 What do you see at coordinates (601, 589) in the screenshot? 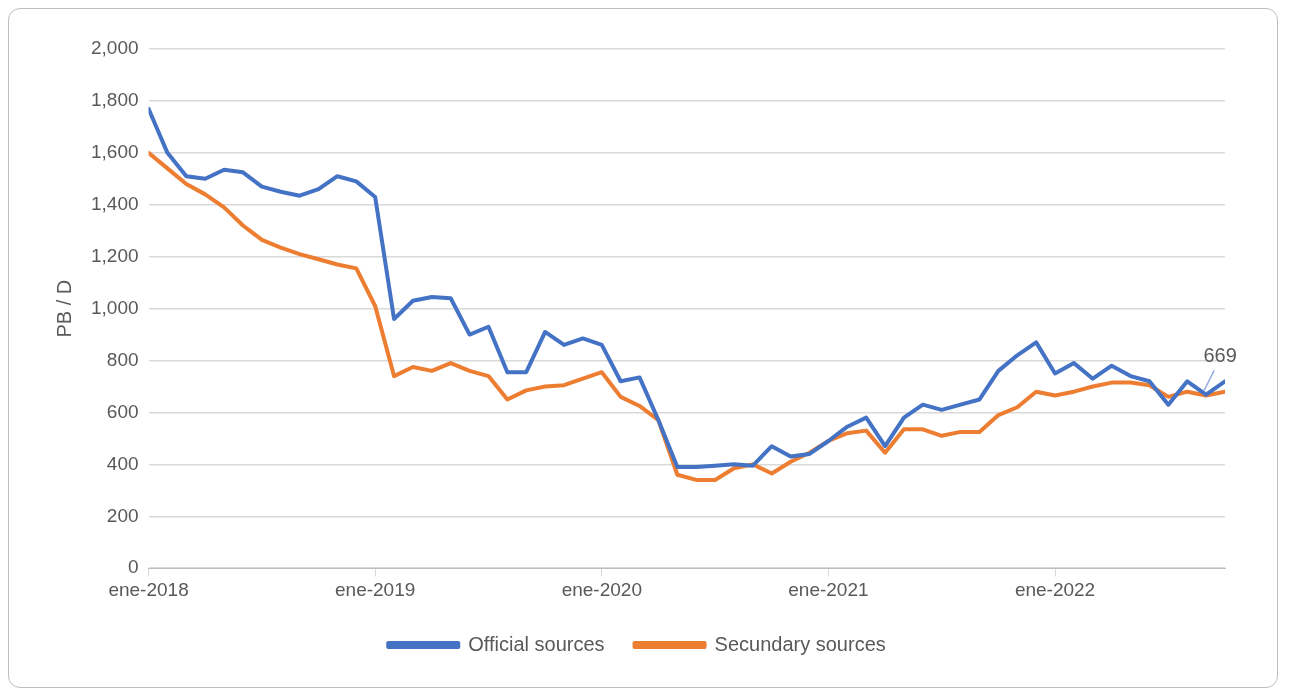
I see `x-tick-label: ene-2020` at bounding box center [601, 589].